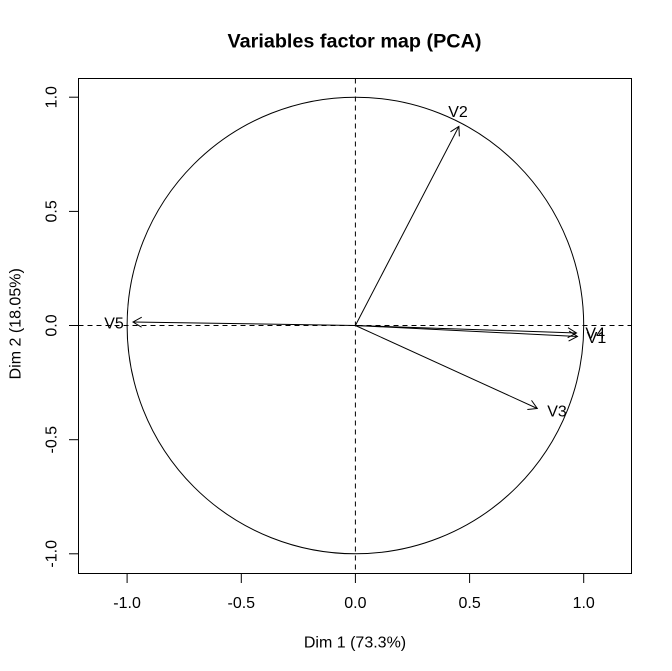  What do you see at coordinates (595, 334) in the screenshot?
I see `svg-text: V4` at bounding box center [595, 334].